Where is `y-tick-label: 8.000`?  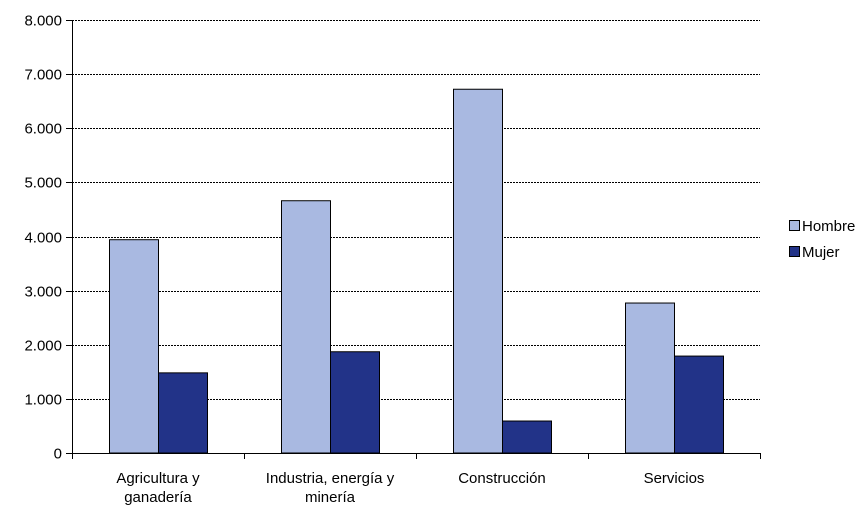
y-tick-label: 8.000 is located at coordinates (43, 21).